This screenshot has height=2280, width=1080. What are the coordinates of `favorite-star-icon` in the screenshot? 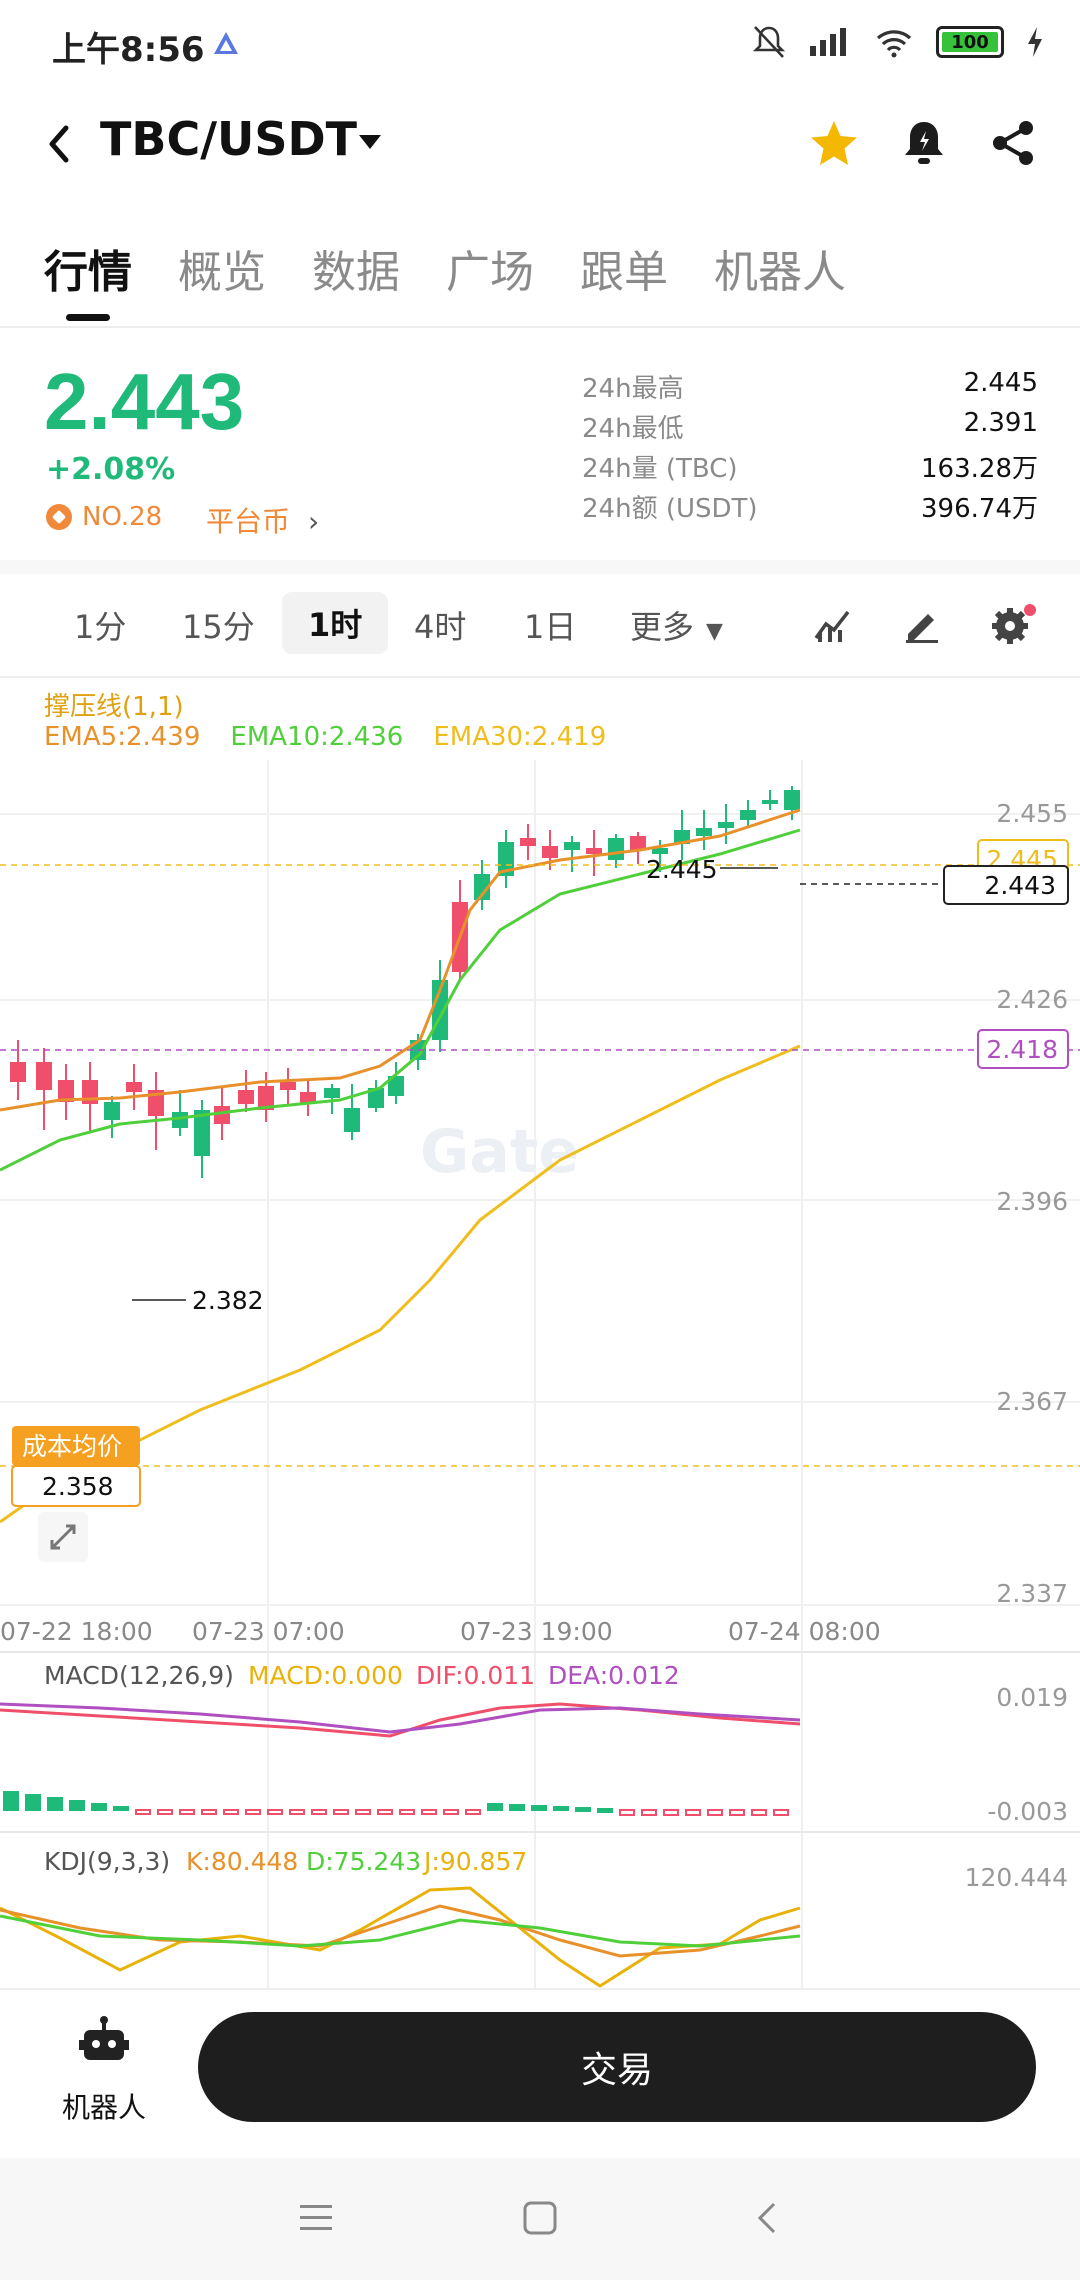 It's located at (834, 143).